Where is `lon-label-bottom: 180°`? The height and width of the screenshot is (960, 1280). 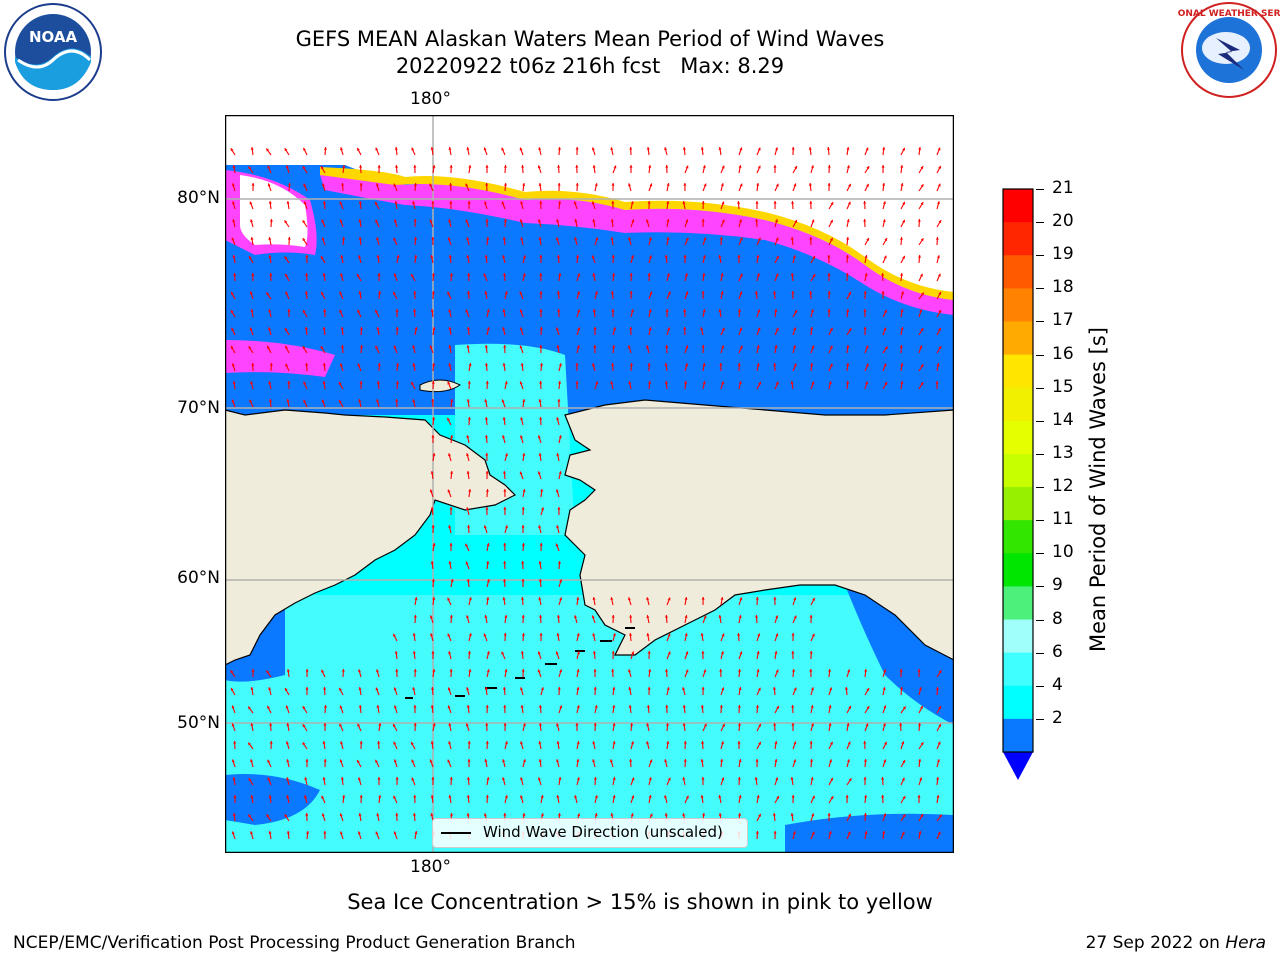 lon-label-bottom: 180° is located at coordinates (430, 867).